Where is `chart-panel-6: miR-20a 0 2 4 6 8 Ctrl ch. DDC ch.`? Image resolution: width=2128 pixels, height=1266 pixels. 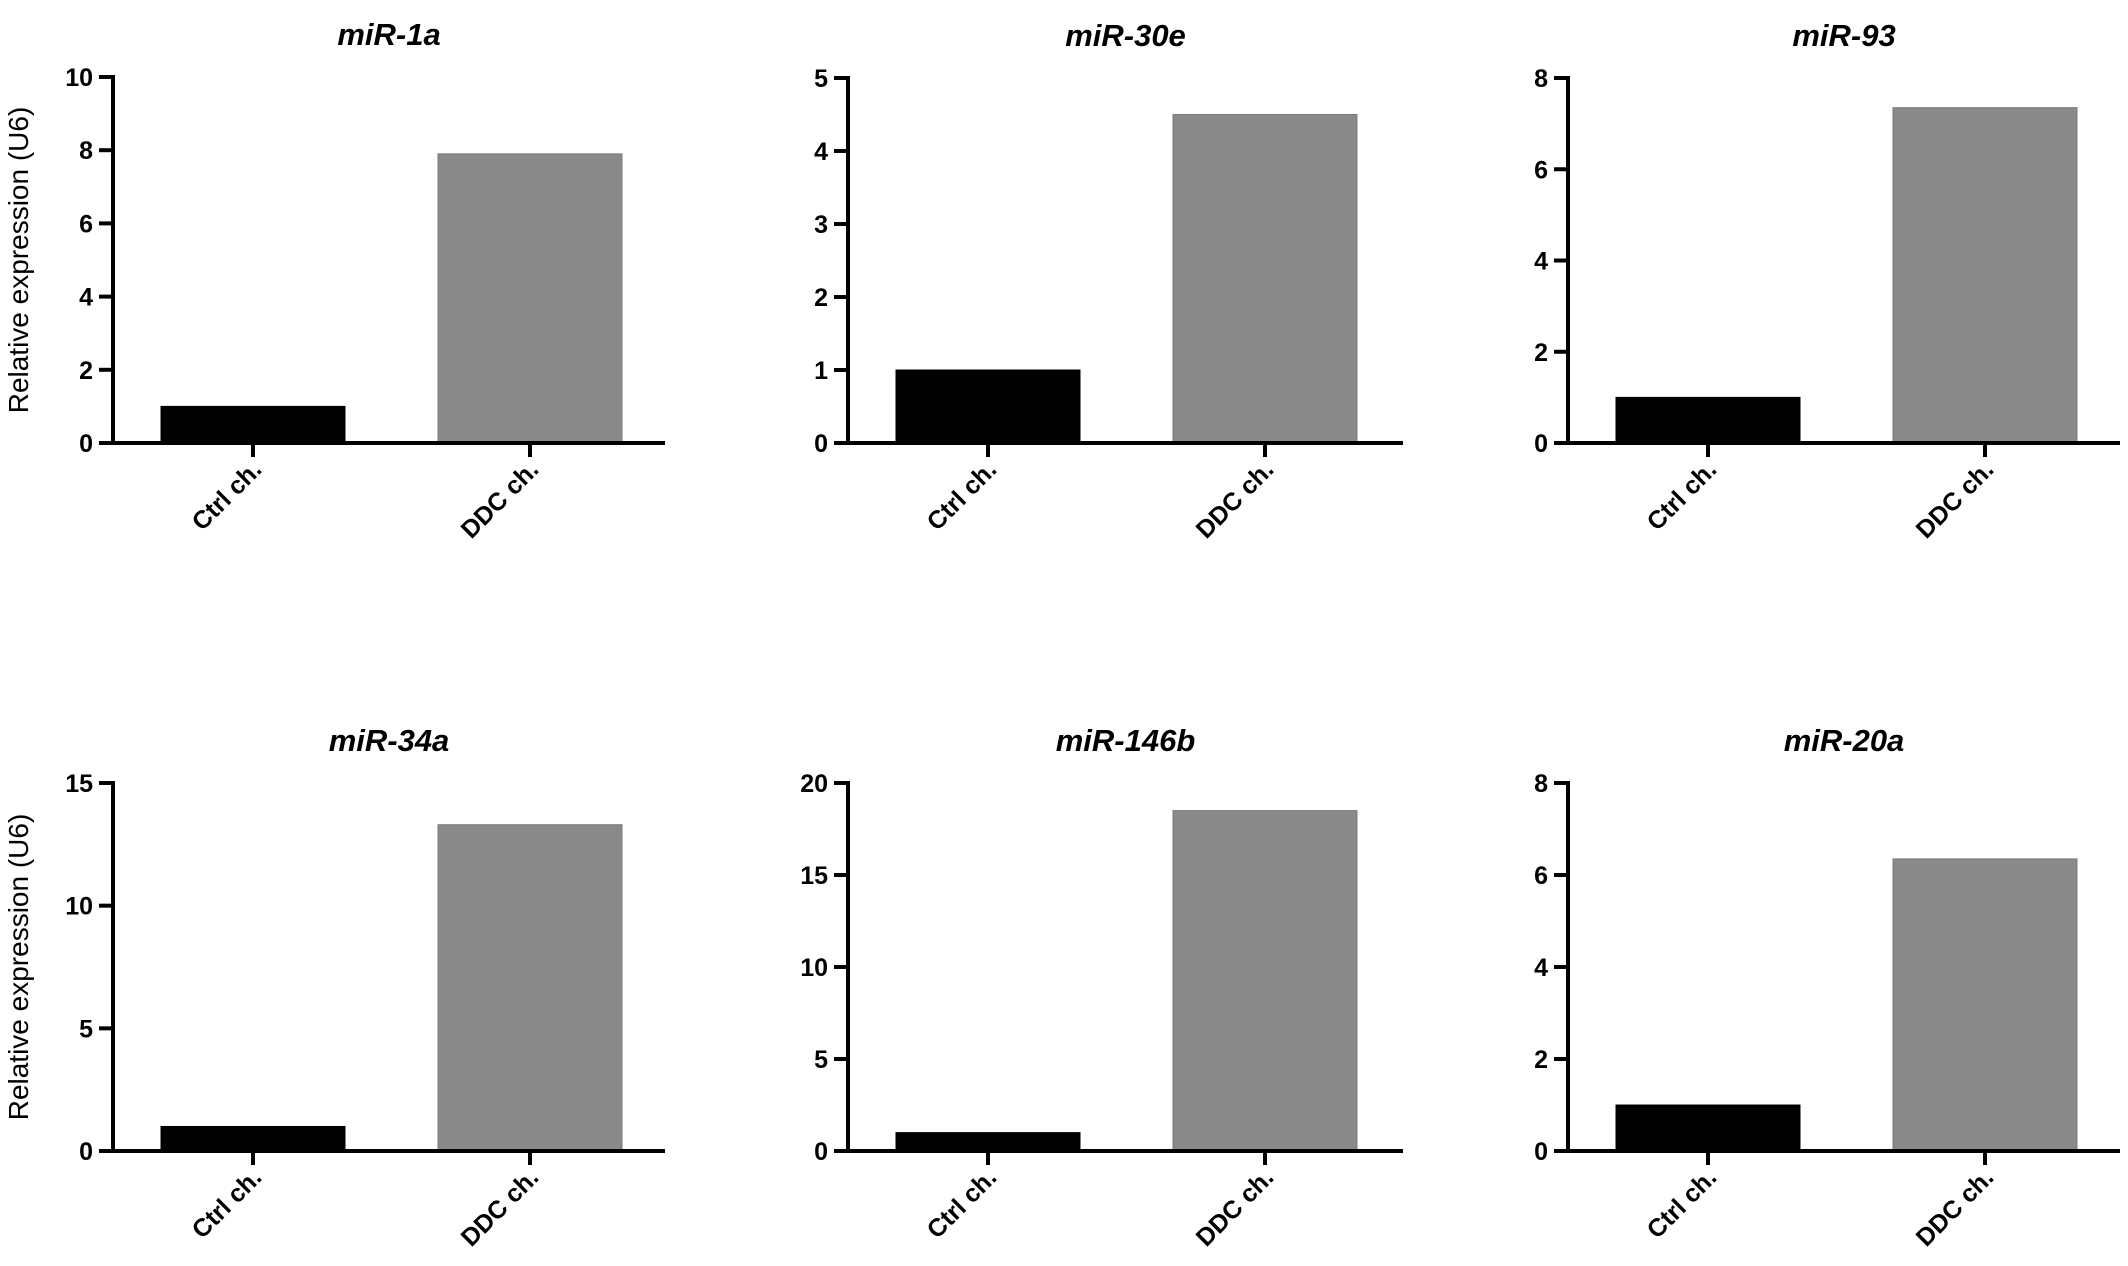 chart-panel-6: miR-20a 0 2 4 6 8 Ctrl ch. DDC ch. is located at coordinates (1827, 987).